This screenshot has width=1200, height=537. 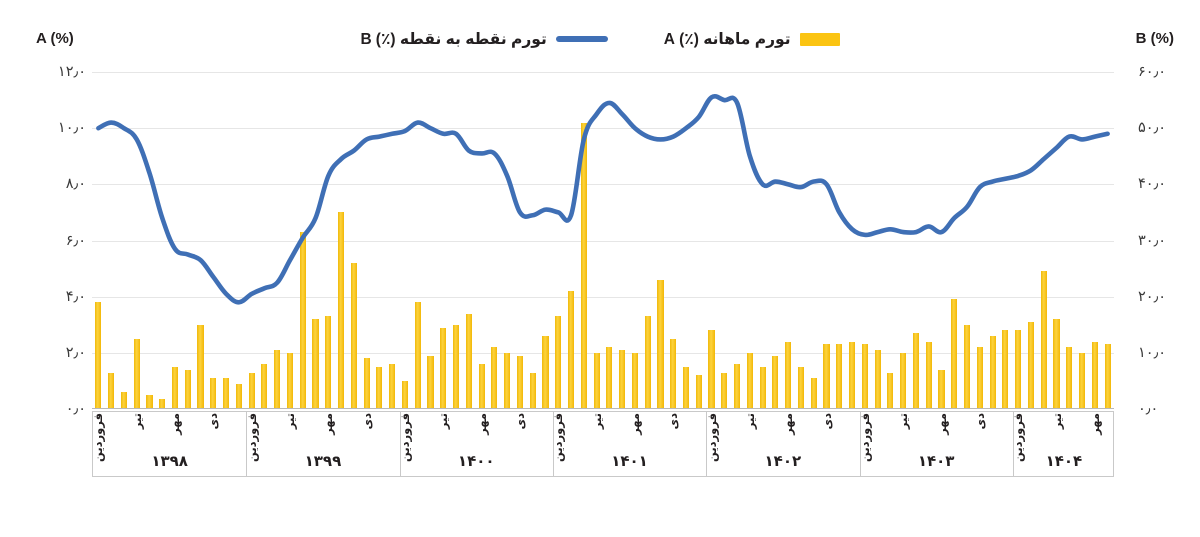 I want to click on left-axis-tick-label: ۶٫۰, so click(x=75, y=240).